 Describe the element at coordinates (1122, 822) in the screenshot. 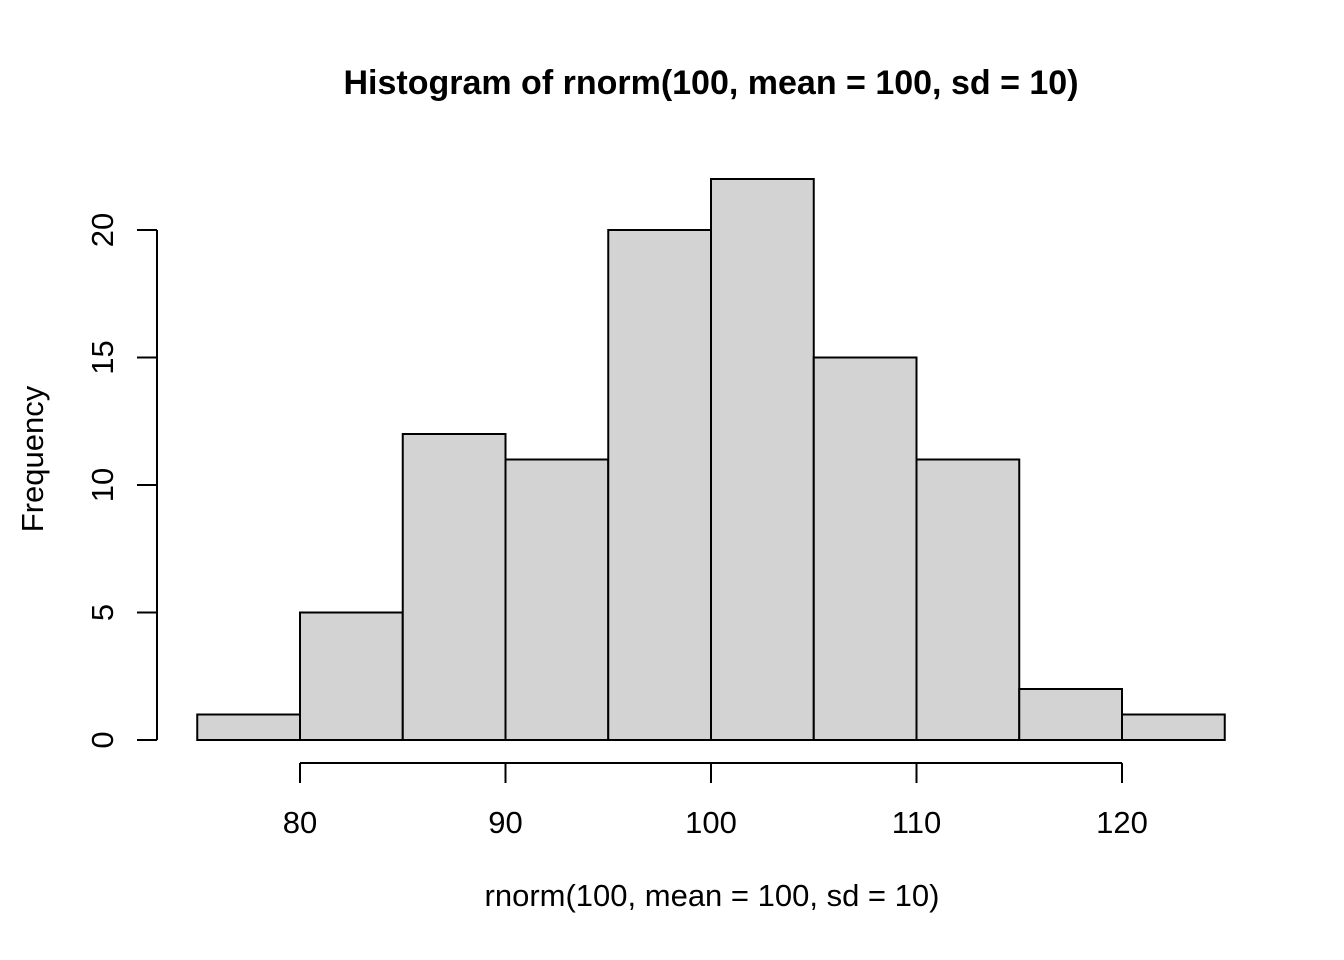

I see `x-tick-label: 120` at that location.